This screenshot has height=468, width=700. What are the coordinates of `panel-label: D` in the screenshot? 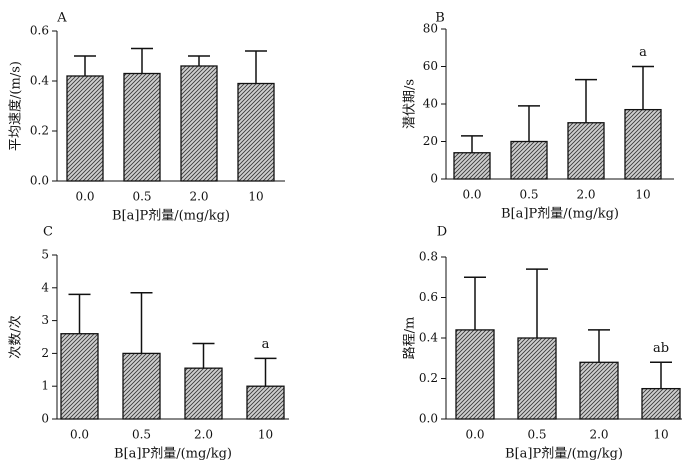 It's located at (442, 232).